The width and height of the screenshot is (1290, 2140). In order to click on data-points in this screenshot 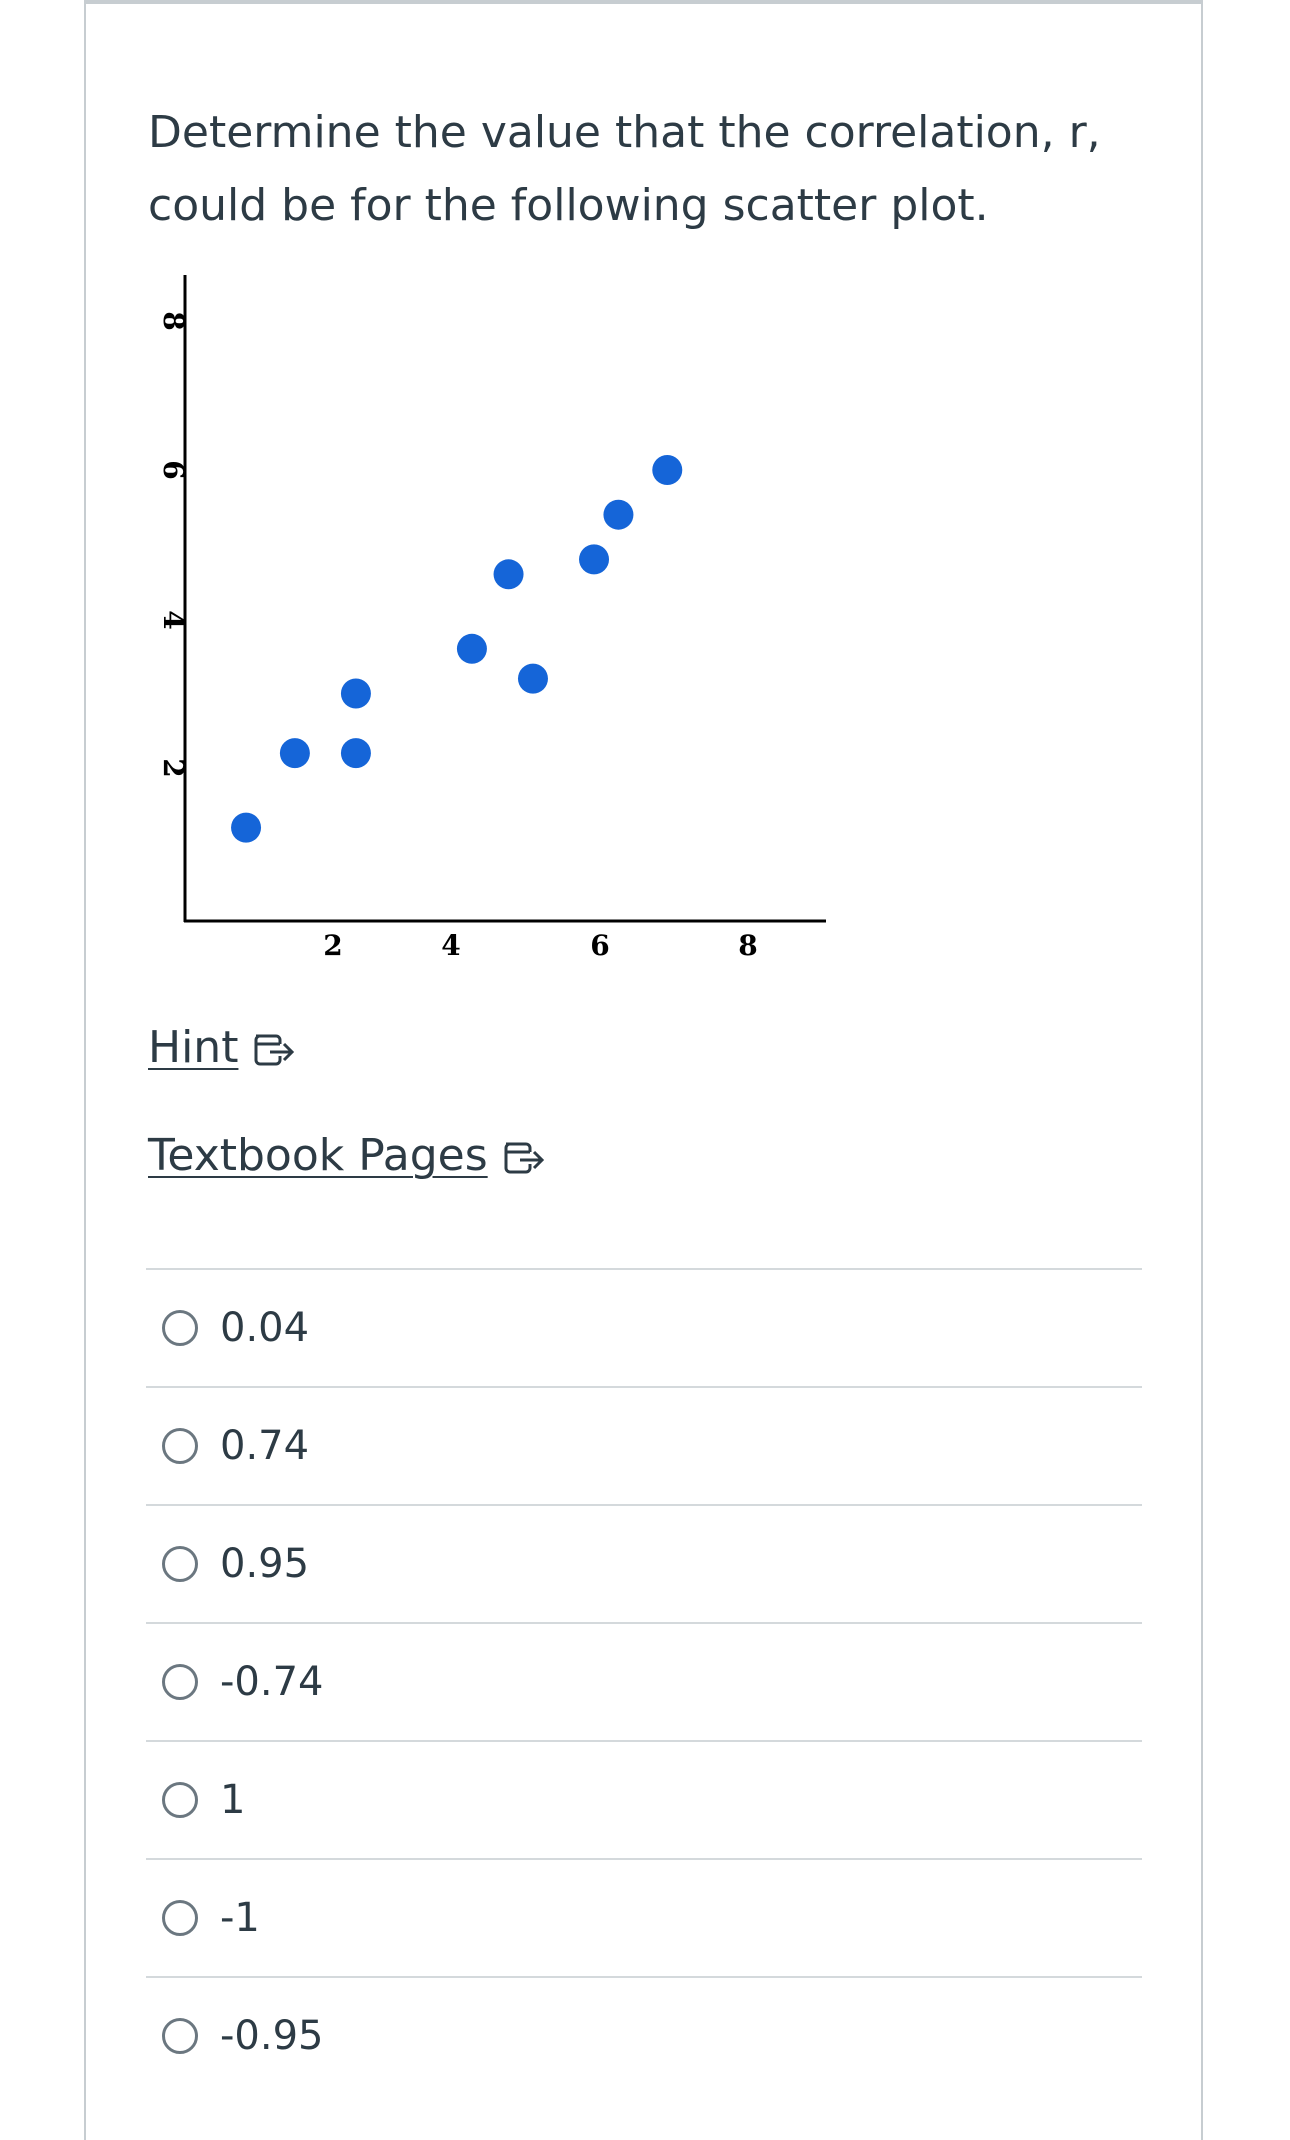, I will do `click(457, 649)`.